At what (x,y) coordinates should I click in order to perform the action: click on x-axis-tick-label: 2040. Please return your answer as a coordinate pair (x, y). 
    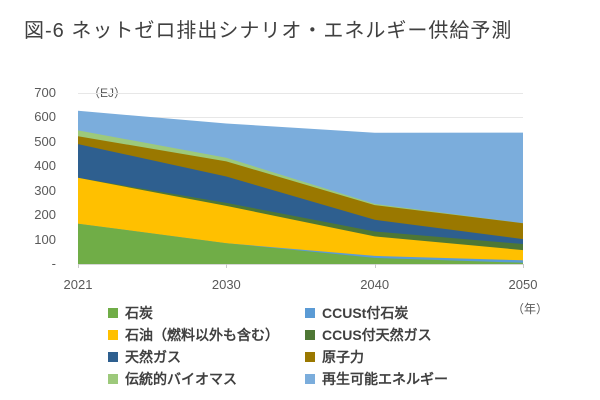
    Looking at the image, I should click on (375, 284).